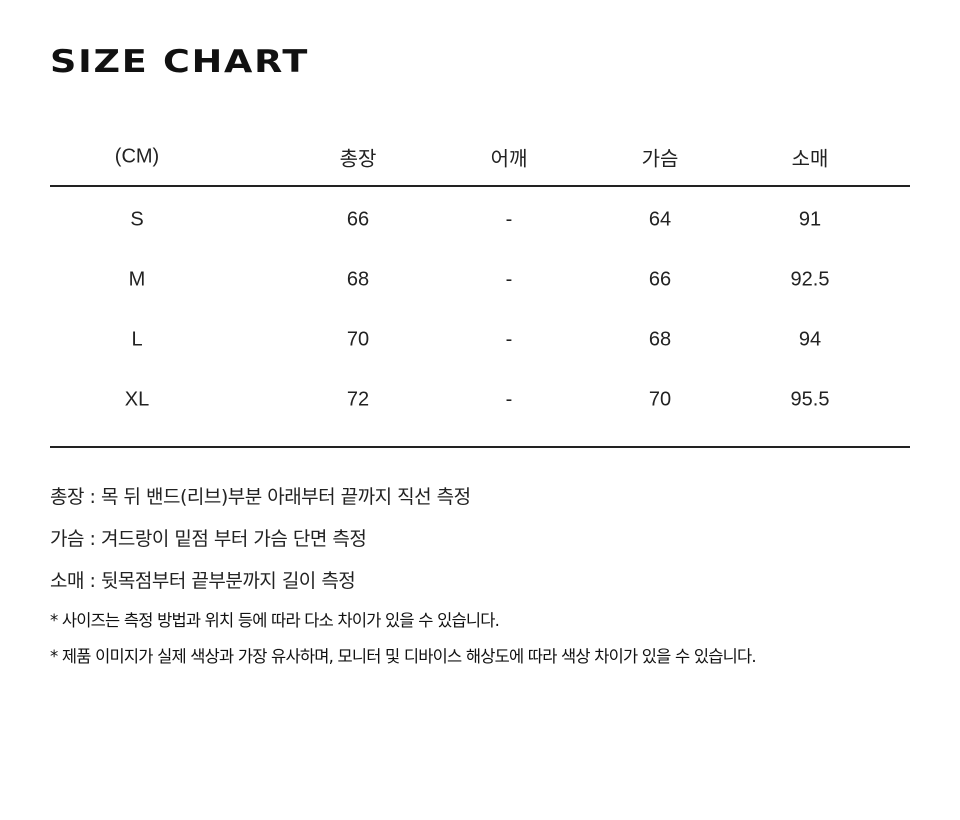  Describe the element at coordinates (480, 158) in the screenshot. I see `table-header: (CM) 총장 어깨 가슴 소매` at that location.